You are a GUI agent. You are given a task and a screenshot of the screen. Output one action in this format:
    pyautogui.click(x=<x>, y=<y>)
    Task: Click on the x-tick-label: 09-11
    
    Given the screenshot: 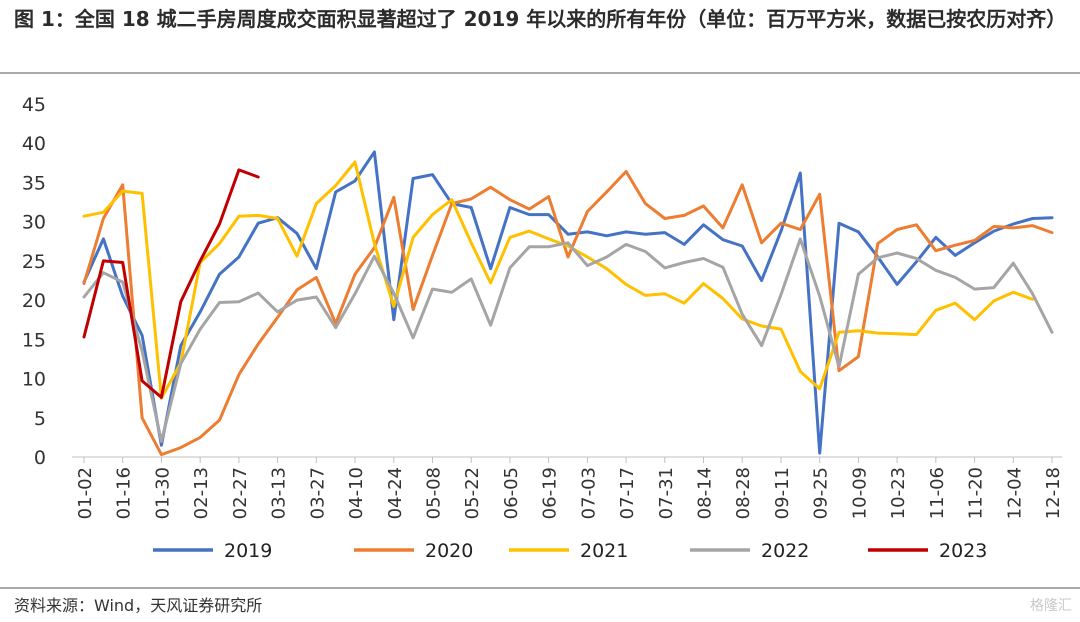 What is the action you would take?
    pyautogui.click(x=782, y=493)
    